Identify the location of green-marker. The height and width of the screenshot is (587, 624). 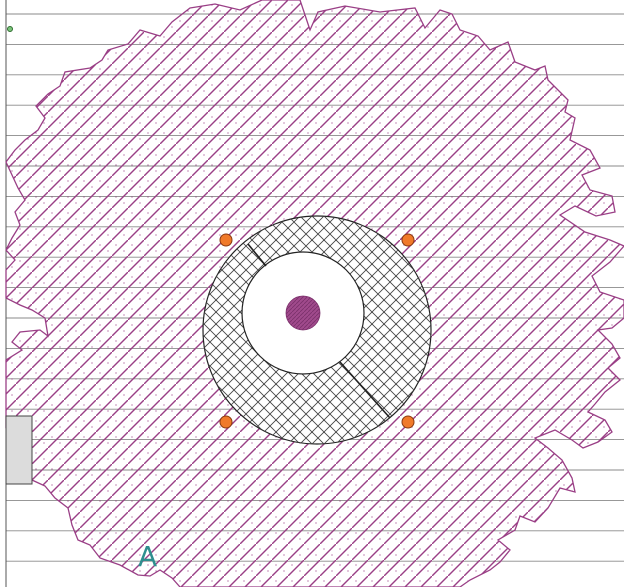
(10, 29).